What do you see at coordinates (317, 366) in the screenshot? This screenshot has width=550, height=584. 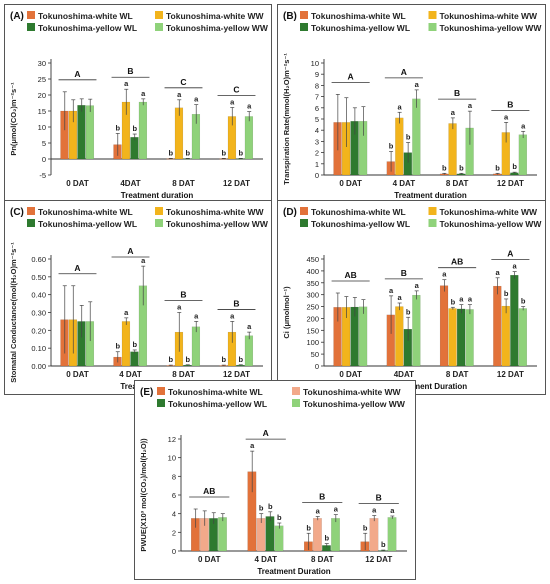 I see `y-tick-label: 0` at bounding box center [317, 366].